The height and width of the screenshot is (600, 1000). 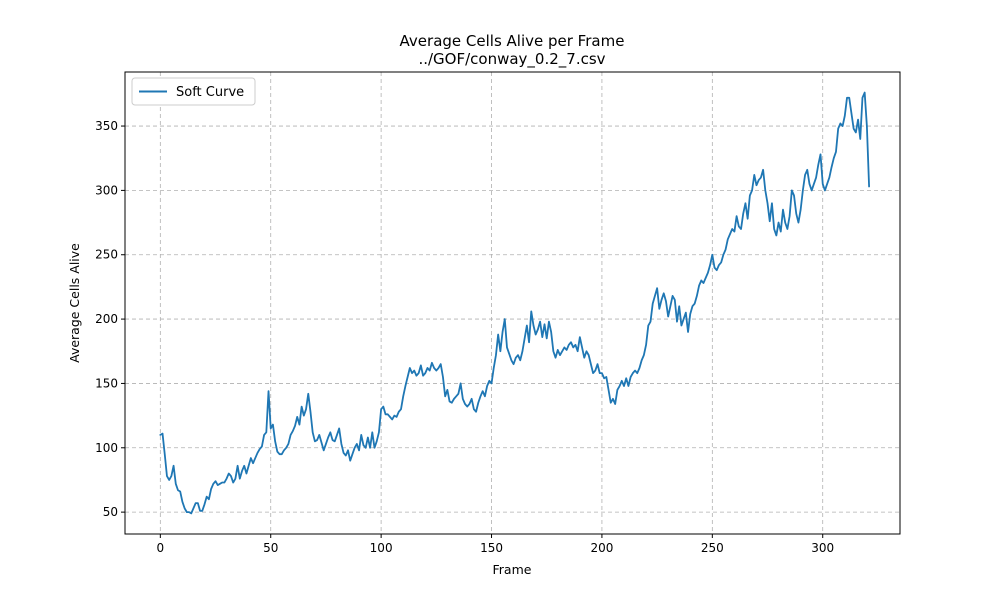 I want to click on legend: Soft Curve, so click(x=193, y=91).